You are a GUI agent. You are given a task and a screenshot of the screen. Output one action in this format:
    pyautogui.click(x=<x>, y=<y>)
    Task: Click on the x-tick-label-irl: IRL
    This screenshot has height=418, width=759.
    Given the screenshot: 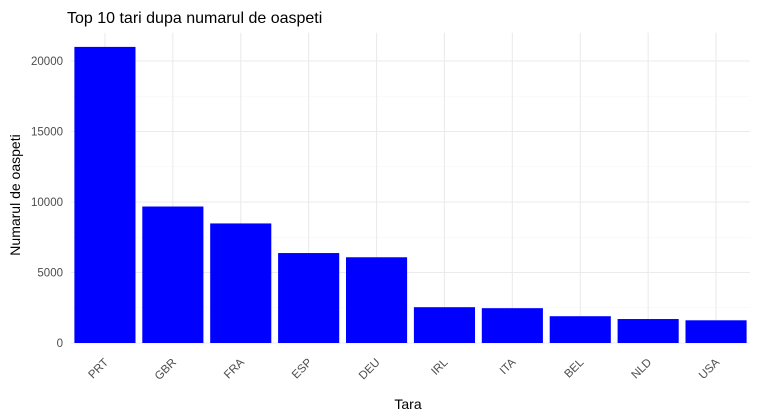 What is the action you would take?
    pyautogui.click(x=440, y=367)
    